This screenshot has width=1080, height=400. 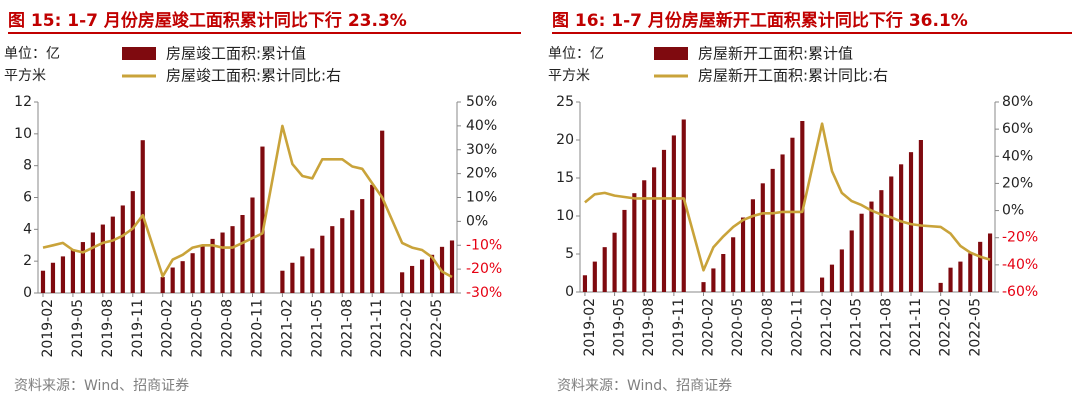 What do you see at coordinates (569, 292) in the screenshot?
I see `left-axis-tick-label: 0` at bounding box center [569, 292].